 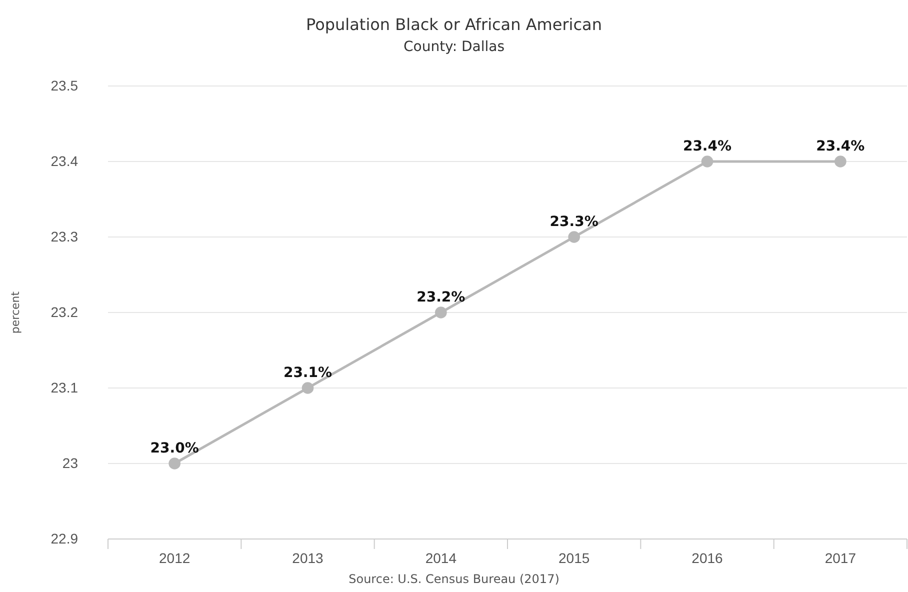 What do you see at coordinates (307, 373) in the screenshot?
I see `data-label: 23.1%` at bounding box center [307, 373].